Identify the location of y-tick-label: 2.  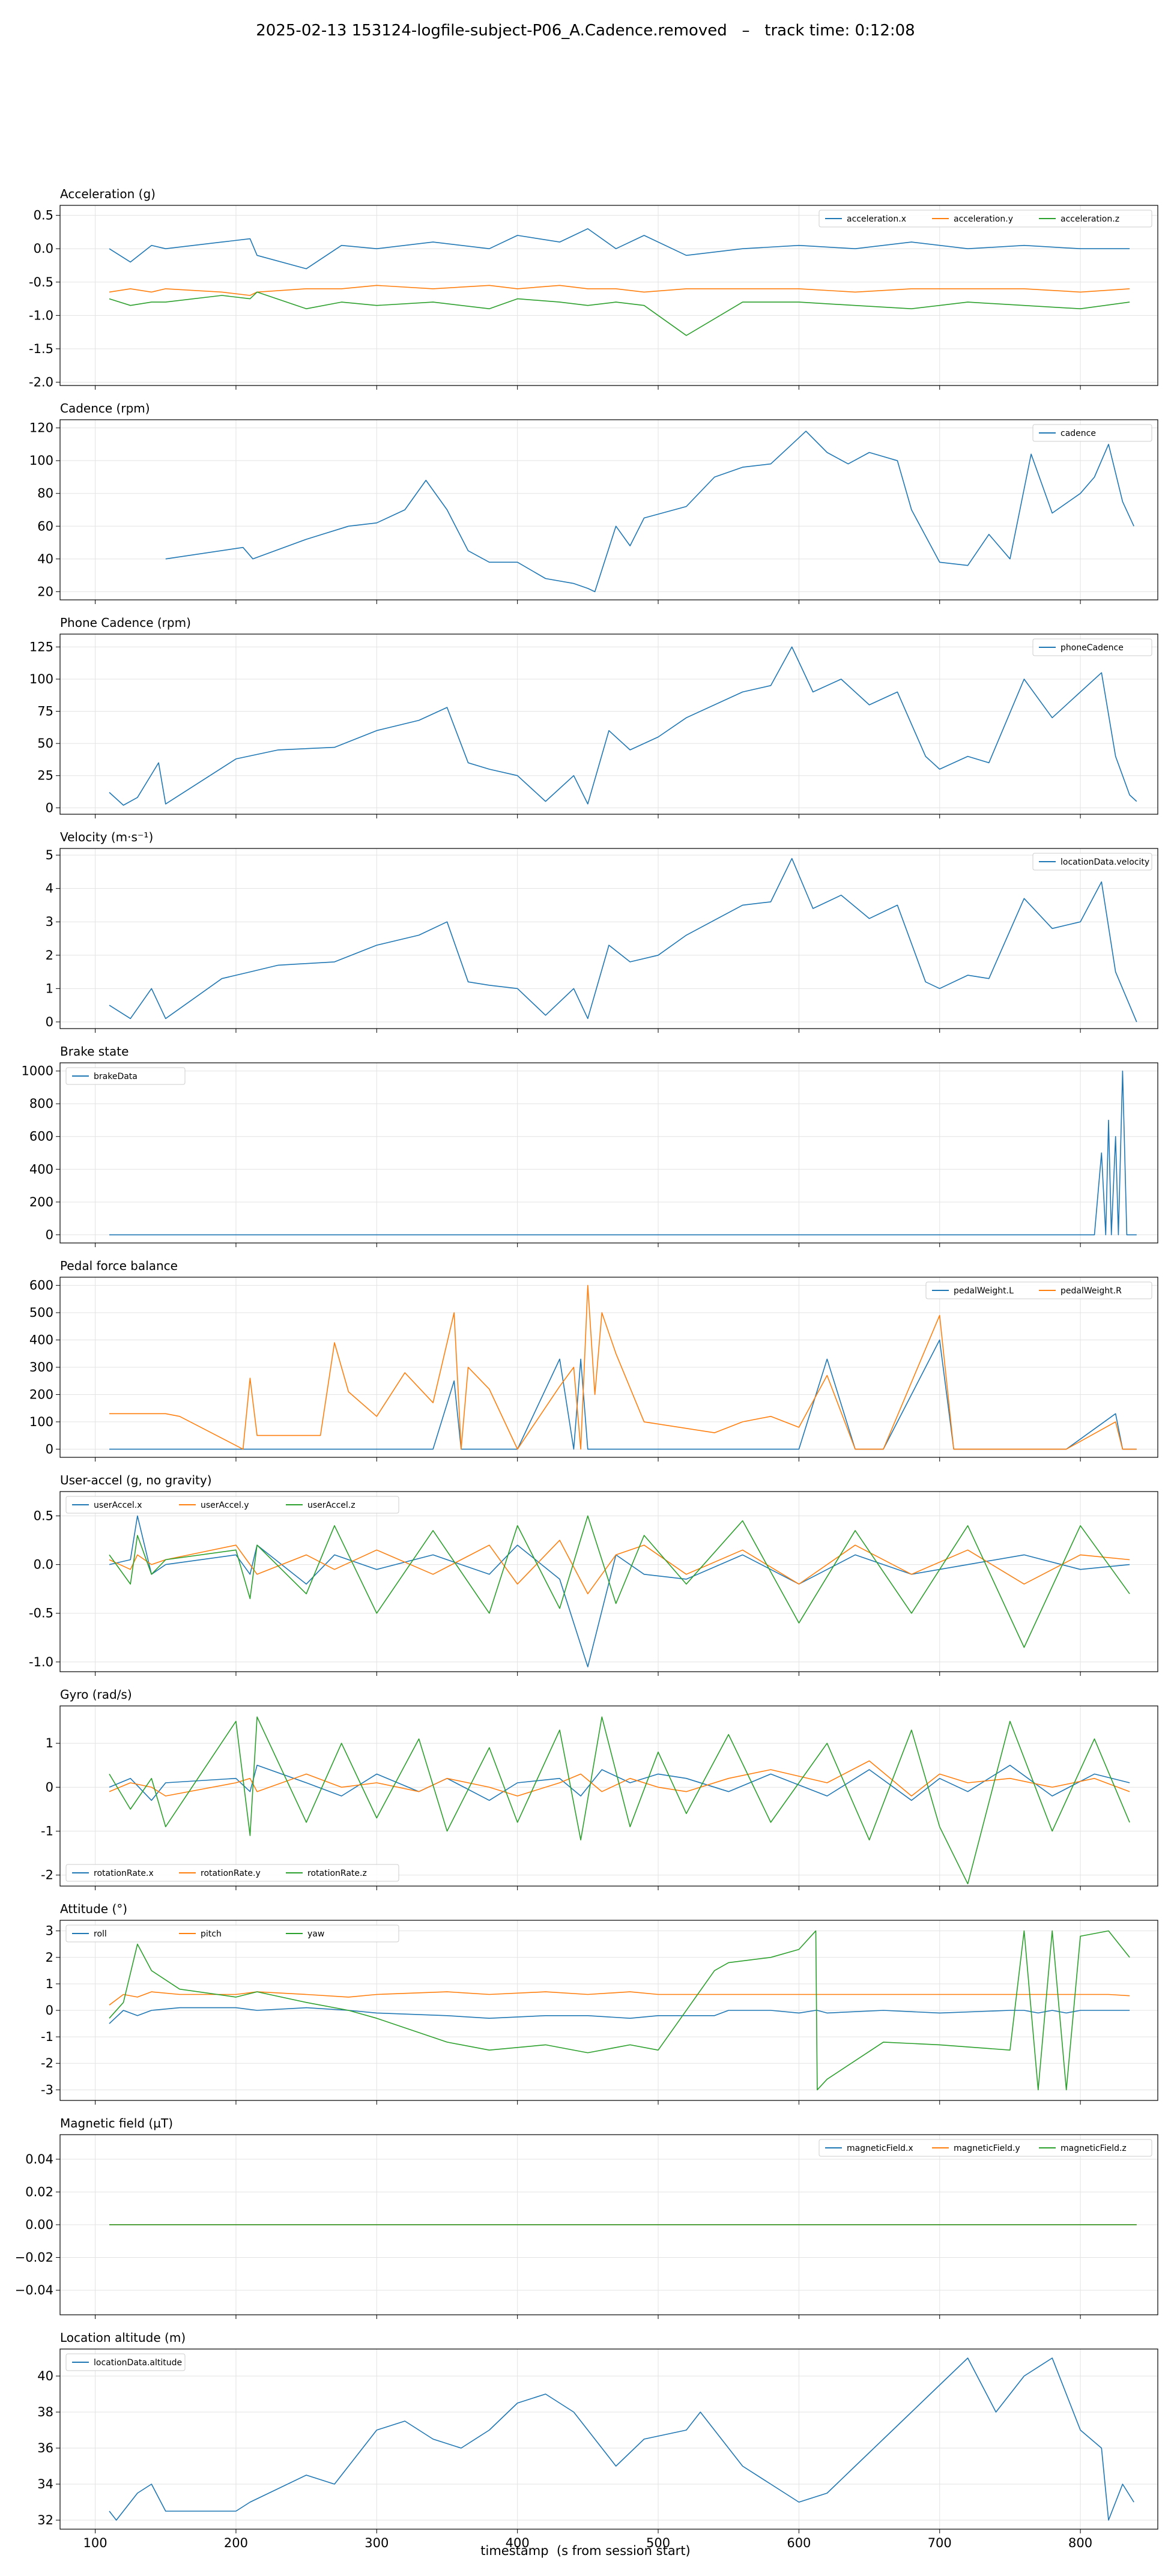
(49, 955).